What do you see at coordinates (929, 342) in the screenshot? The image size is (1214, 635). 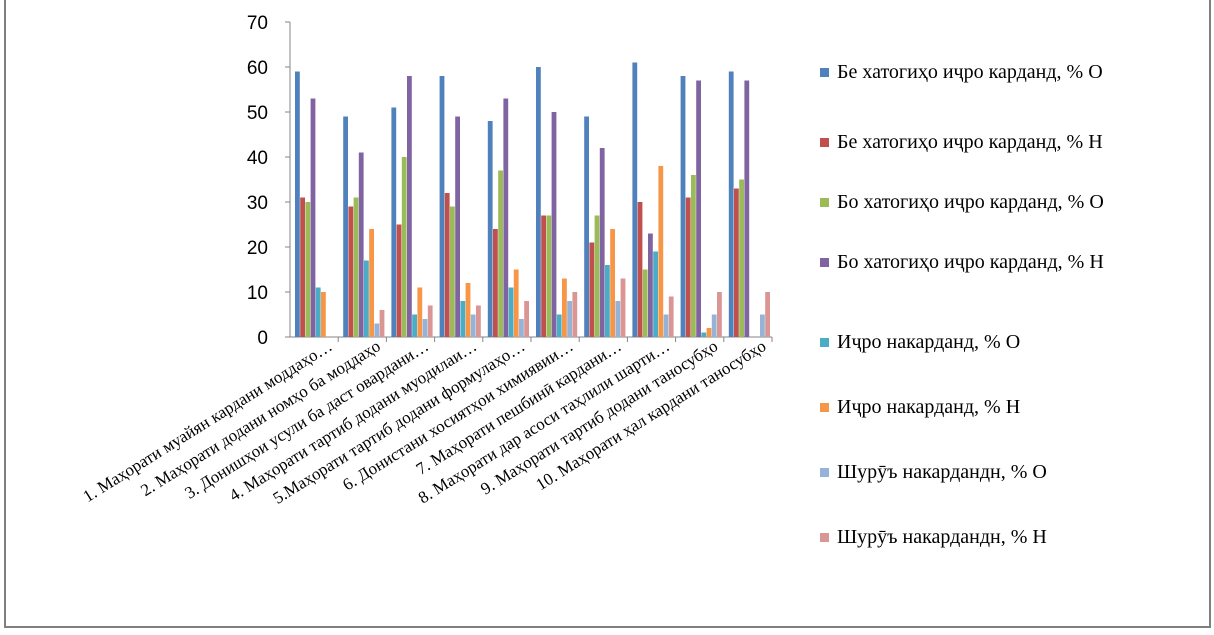 I see `legend-label: Иҷро накарданд, % О` at bounding box center [929, 342].